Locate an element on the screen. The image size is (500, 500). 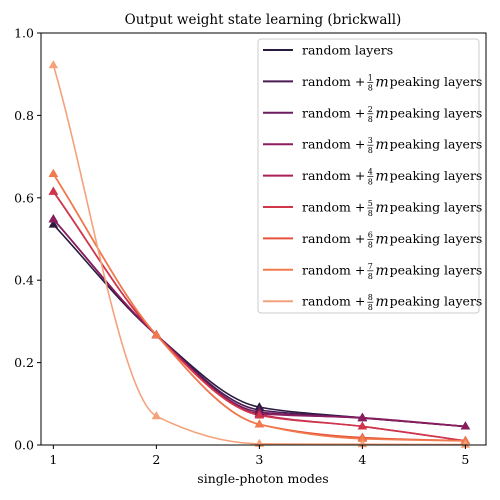
legend-frac-num-8: 8 is located at coordinates (370, 297).